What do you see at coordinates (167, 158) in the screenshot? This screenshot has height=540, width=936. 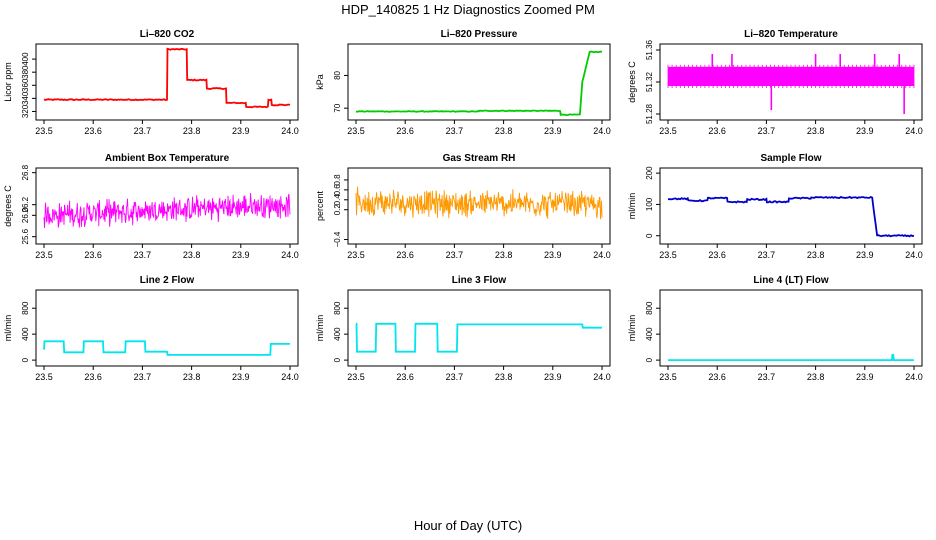 I see `panel-title: Ambient Box Temperature` at bounding box center [167, 158].